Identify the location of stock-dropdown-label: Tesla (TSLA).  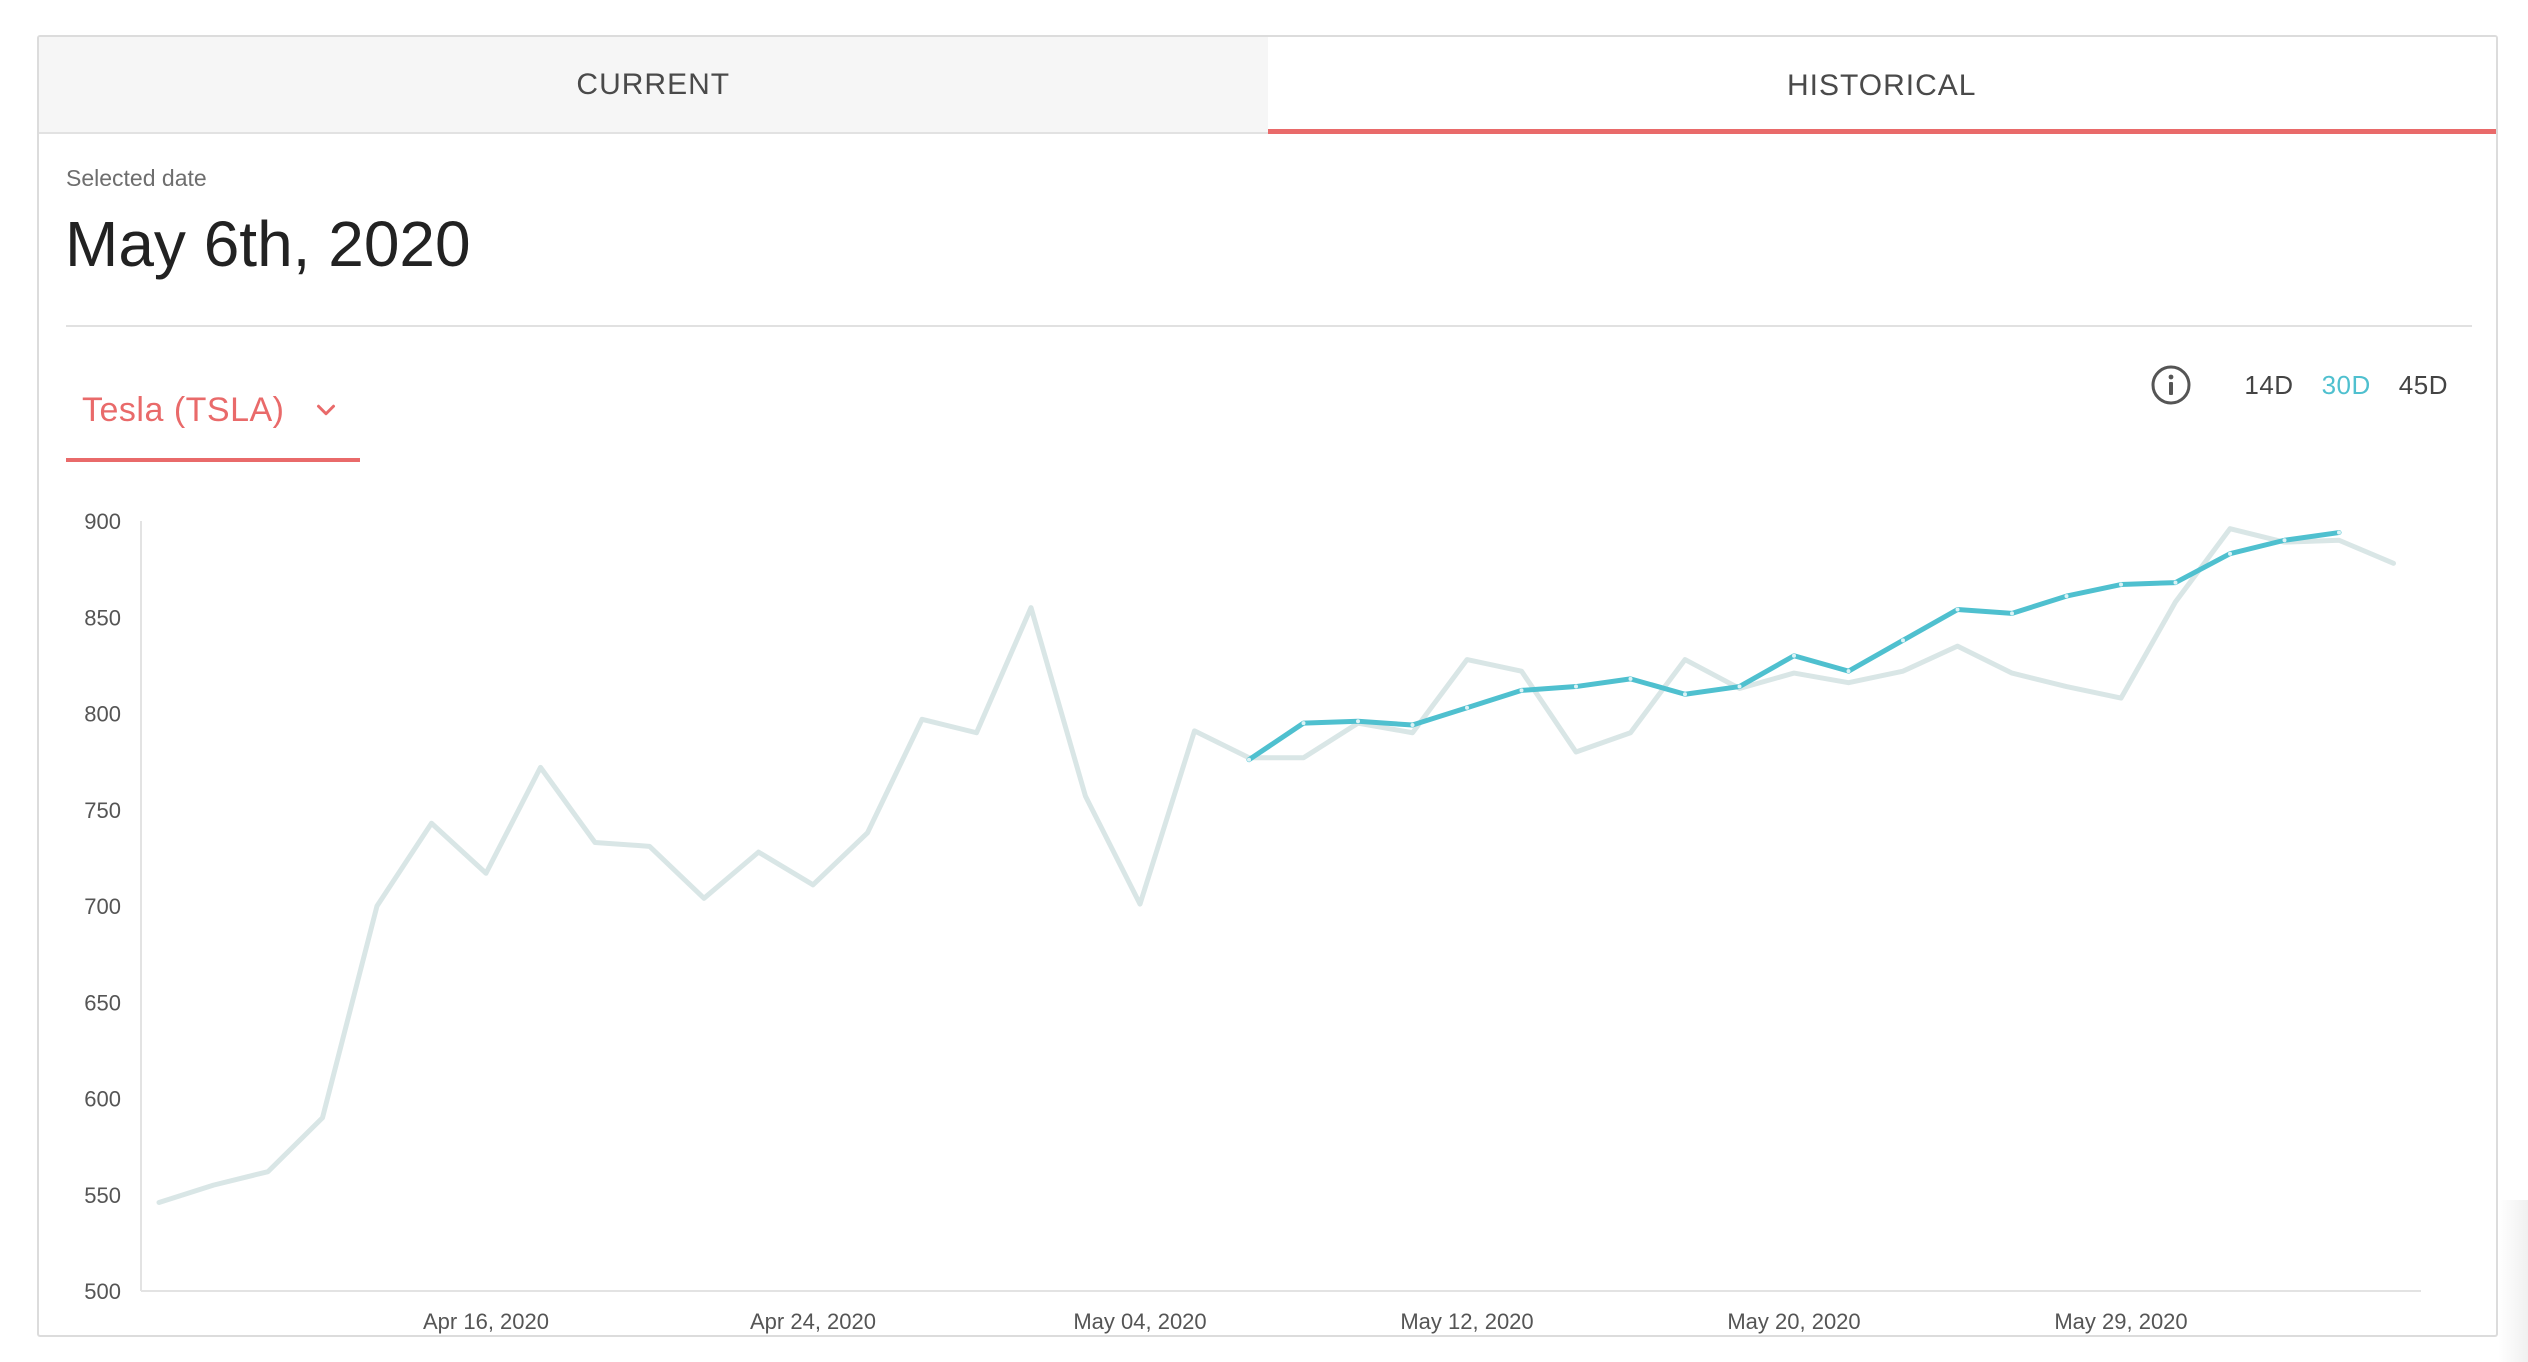
(183, 409).